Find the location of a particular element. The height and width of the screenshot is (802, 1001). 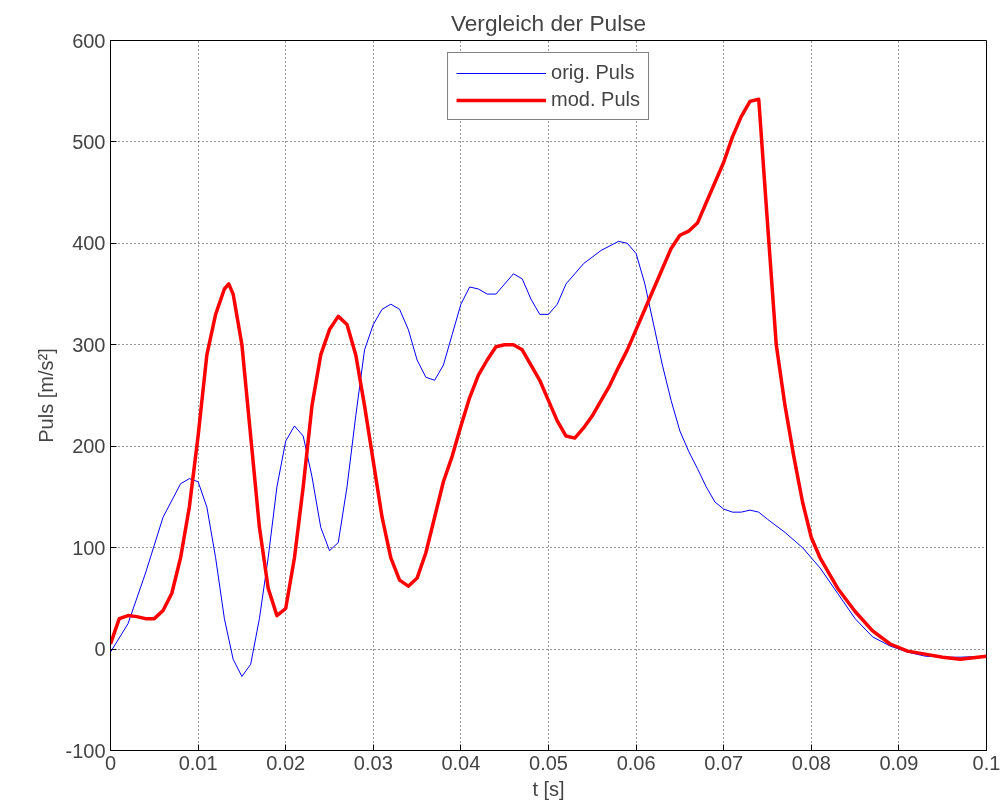

chart-title: Vergleich der Pulse is located at coordinates (548, 22).